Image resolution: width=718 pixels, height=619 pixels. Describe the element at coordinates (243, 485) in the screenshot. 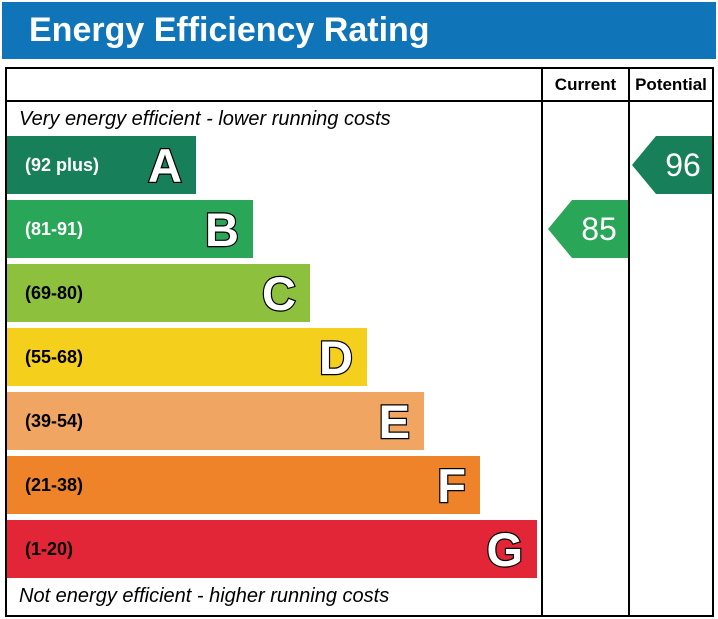

I see `band-f-bar: (21-38) F` at that location.